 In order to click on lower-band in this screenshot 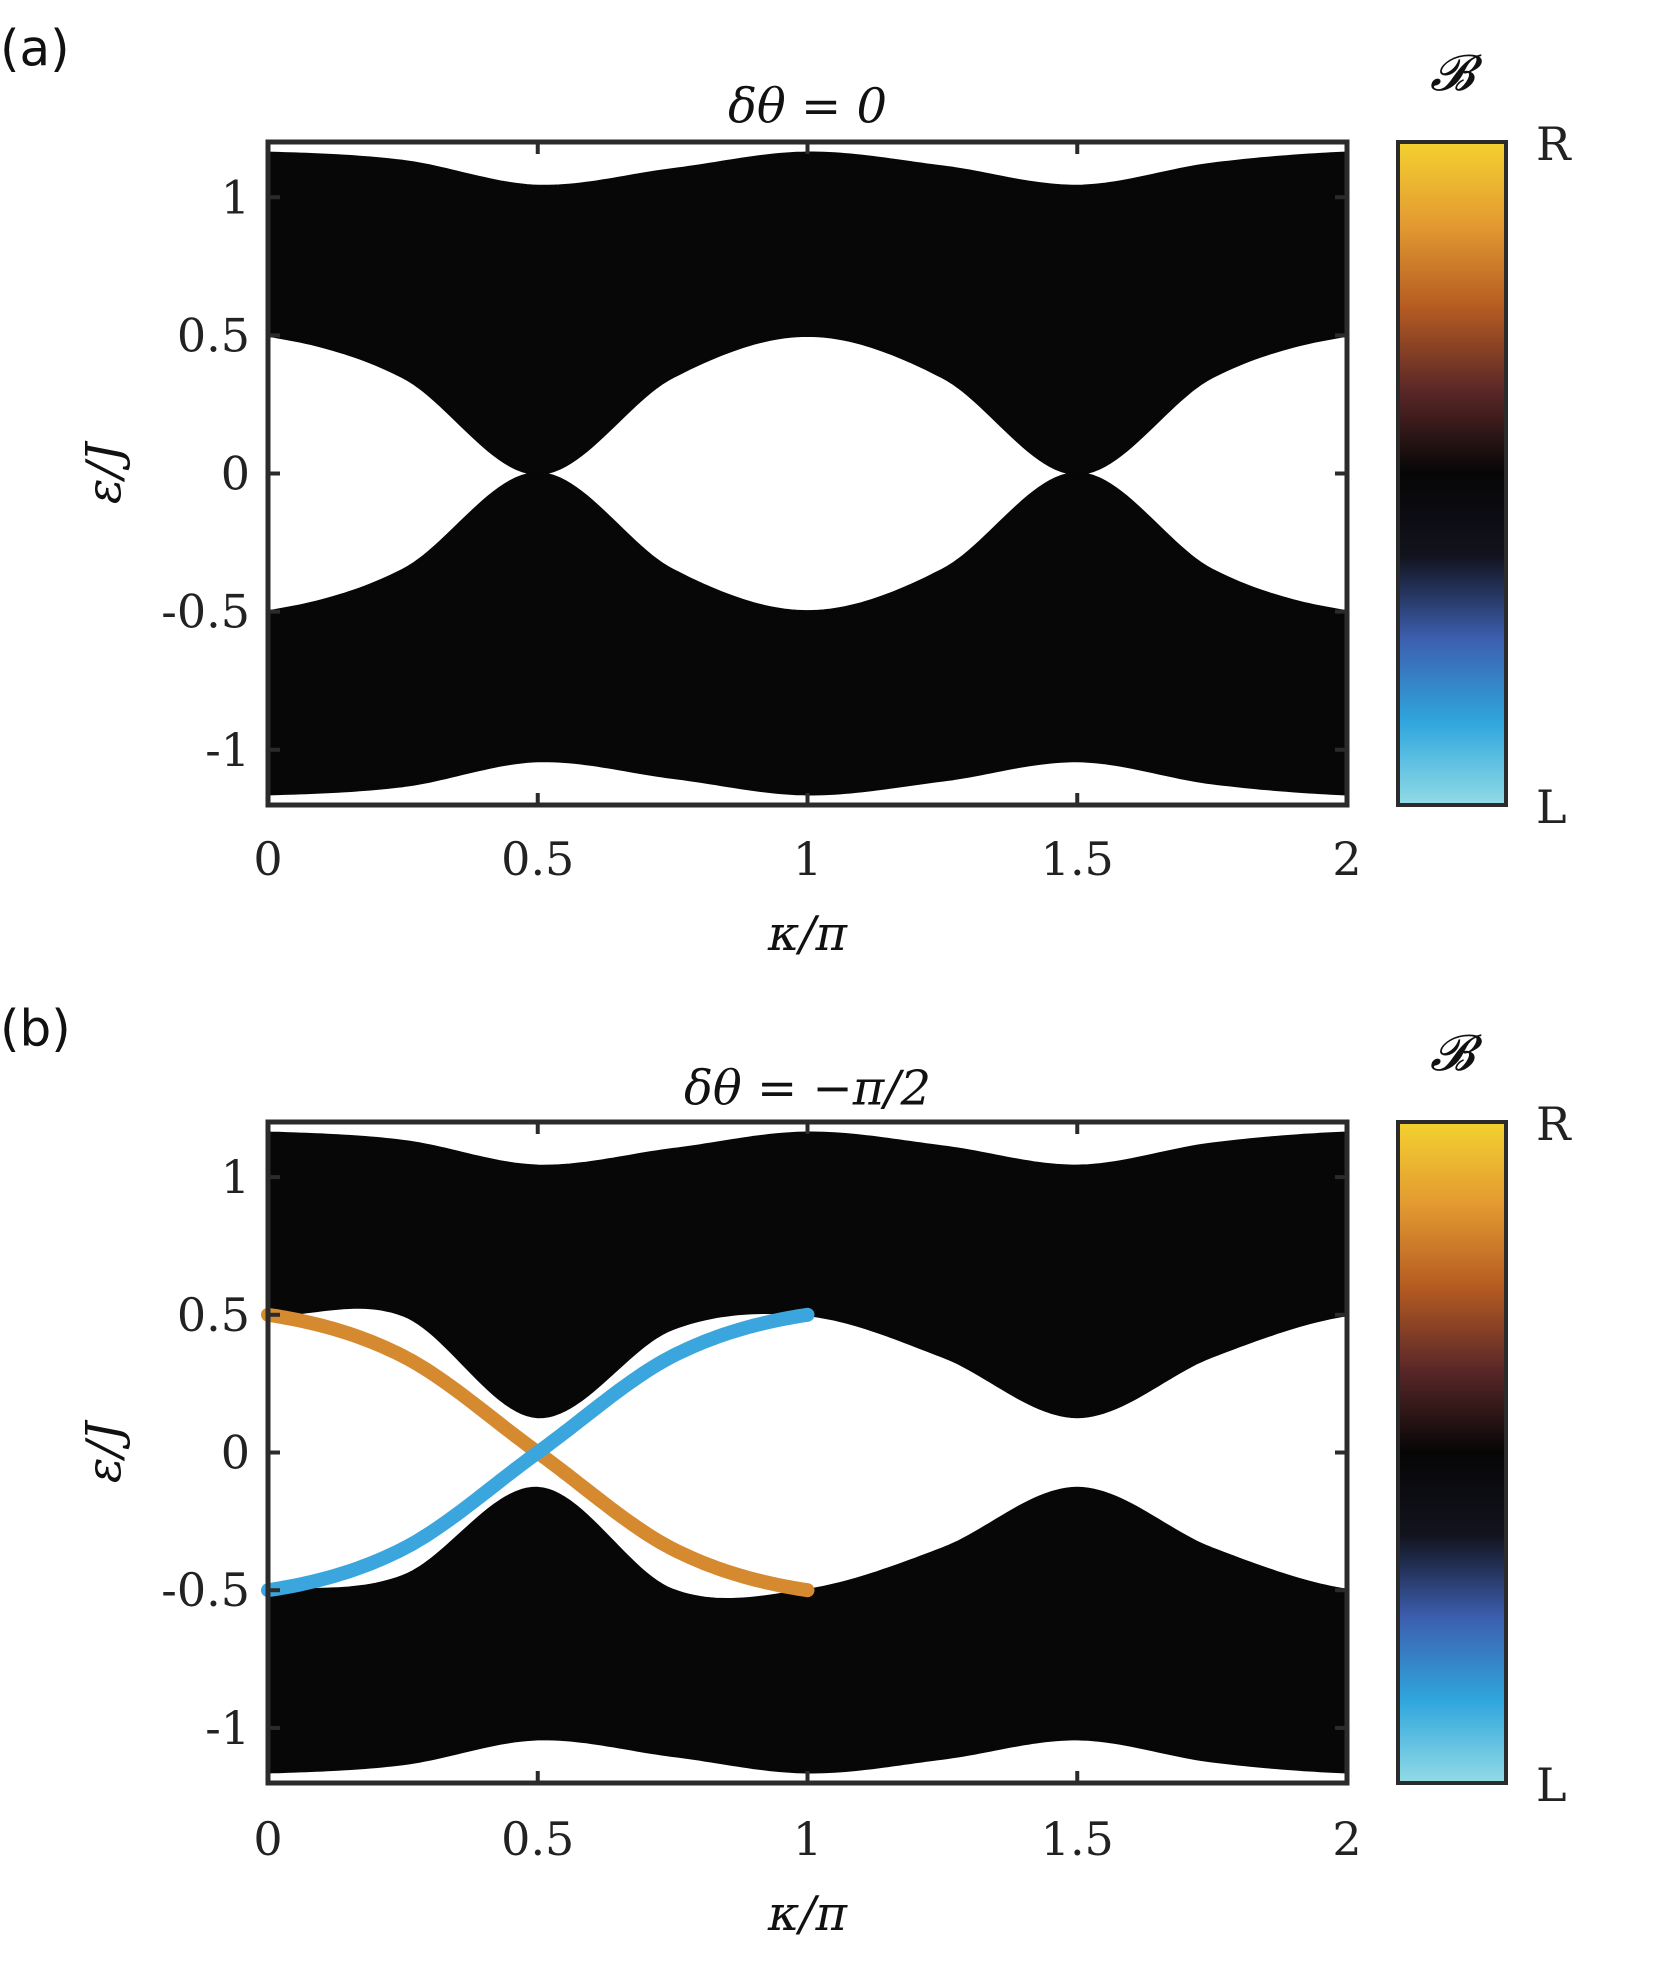, I will do `click(807, 634)`.